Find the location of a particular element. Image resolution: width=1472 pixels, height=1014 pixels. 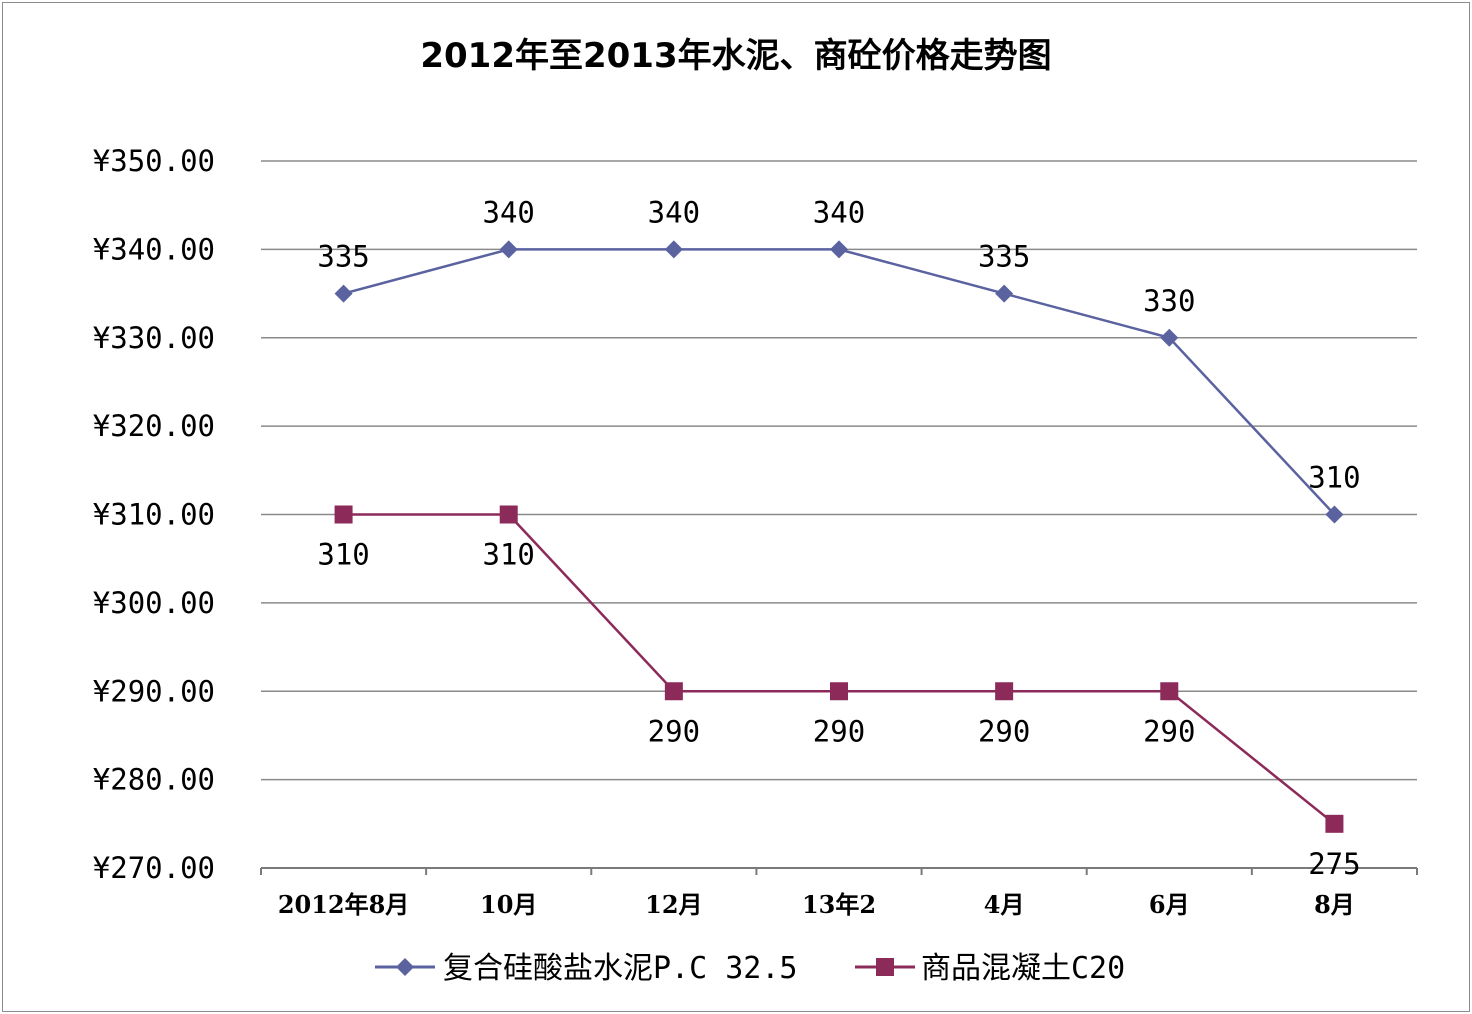

legend-label-1: 复合硅酸盐水泥P.C 32.5 is located at coordinates (620, 968).